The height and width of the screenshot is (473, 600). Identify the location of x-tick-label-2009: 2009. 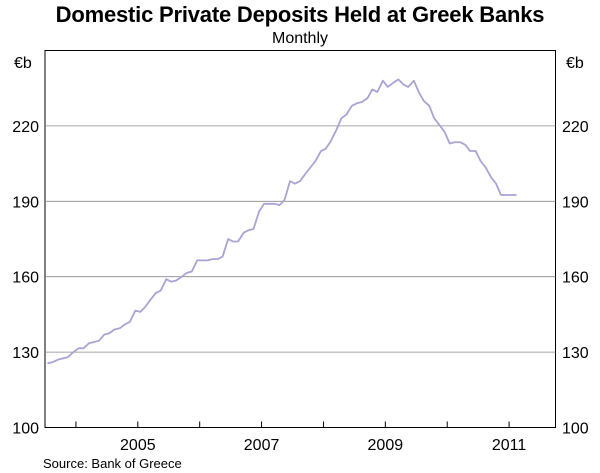
(386, 445).